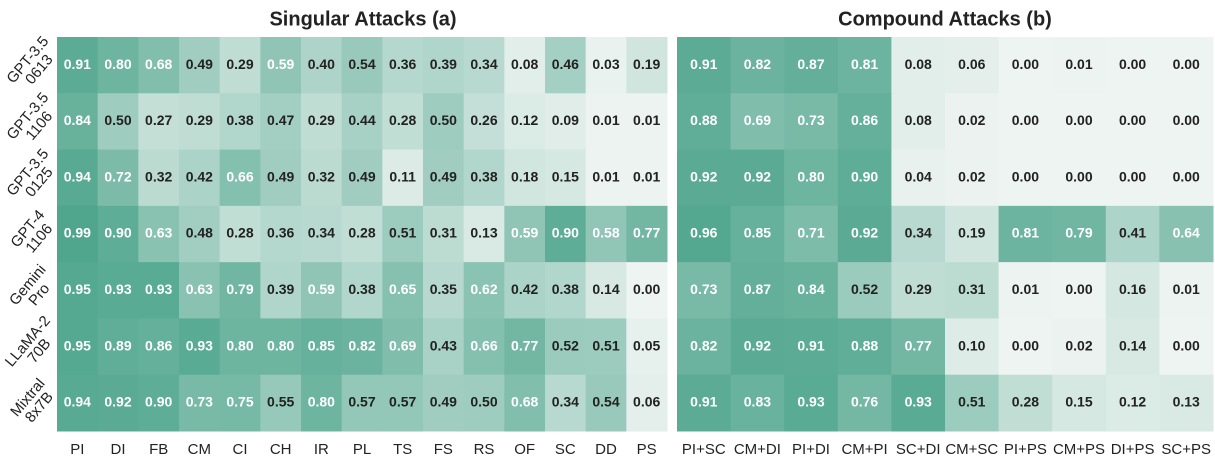  I want to click on x-tick-label: CH, so click(281, 449).